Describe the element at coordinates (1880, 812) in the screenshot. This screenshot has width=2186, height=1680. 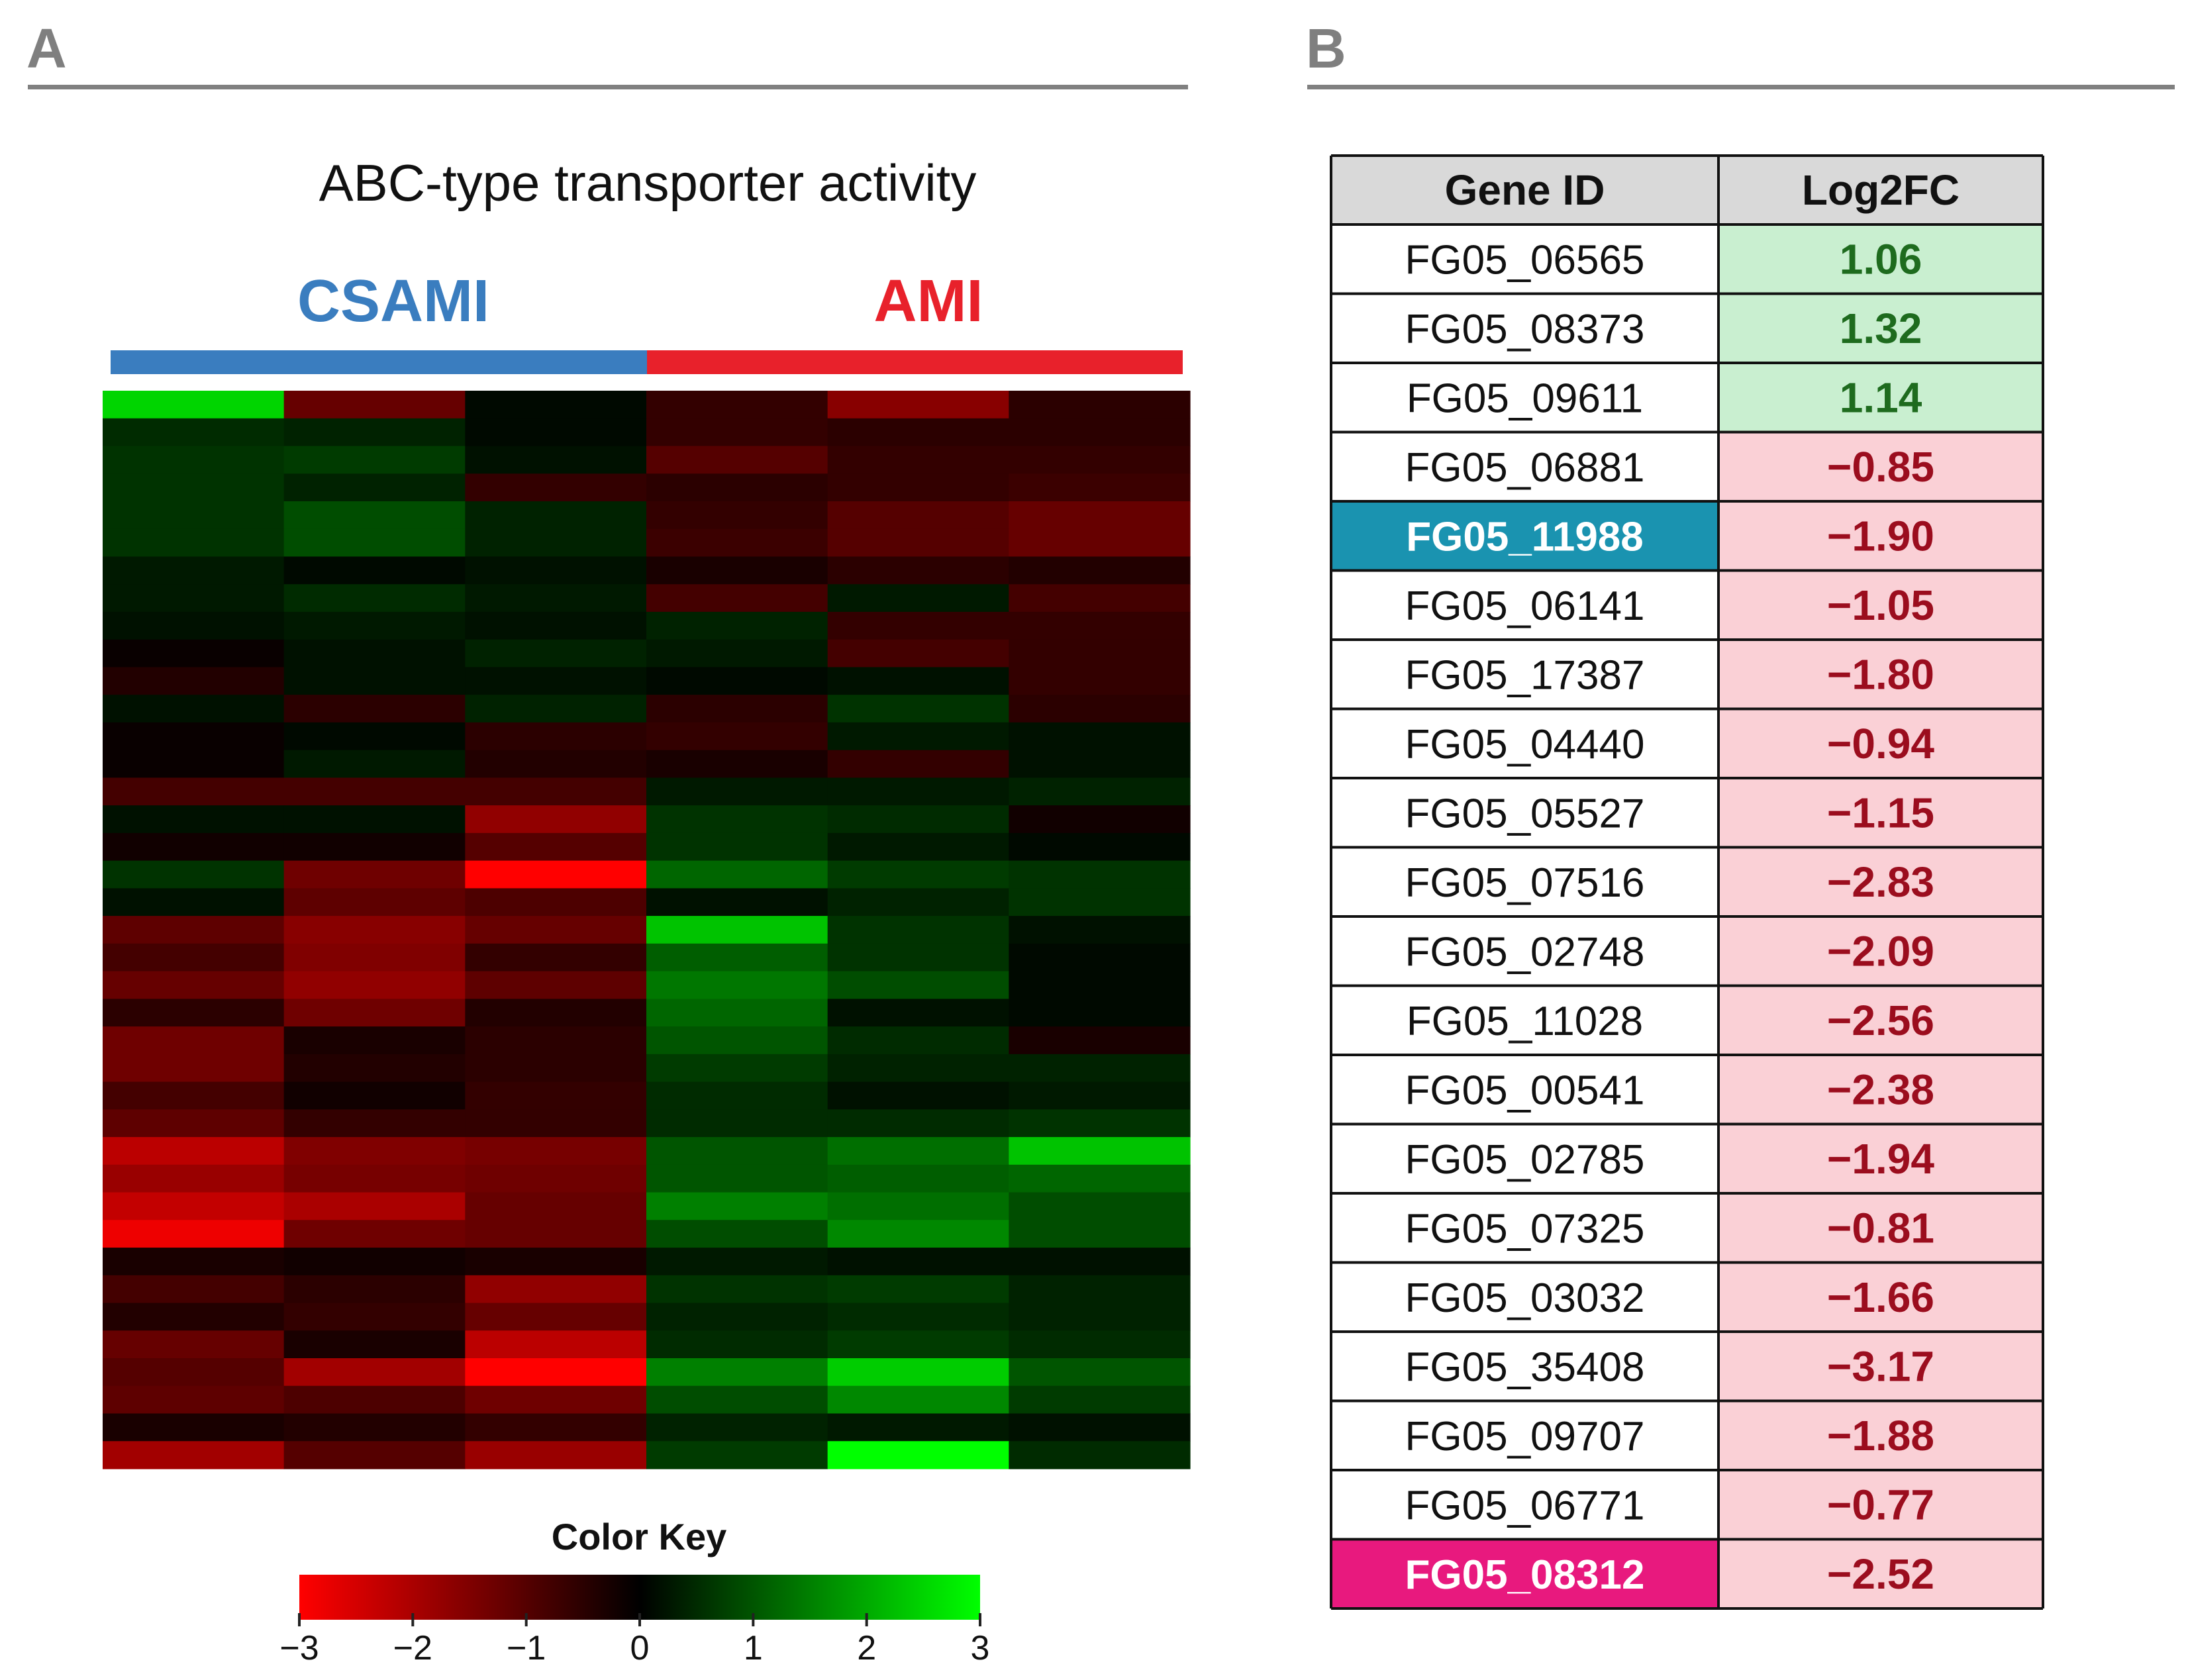
I see `log2fc-value: −1.15` at that location.